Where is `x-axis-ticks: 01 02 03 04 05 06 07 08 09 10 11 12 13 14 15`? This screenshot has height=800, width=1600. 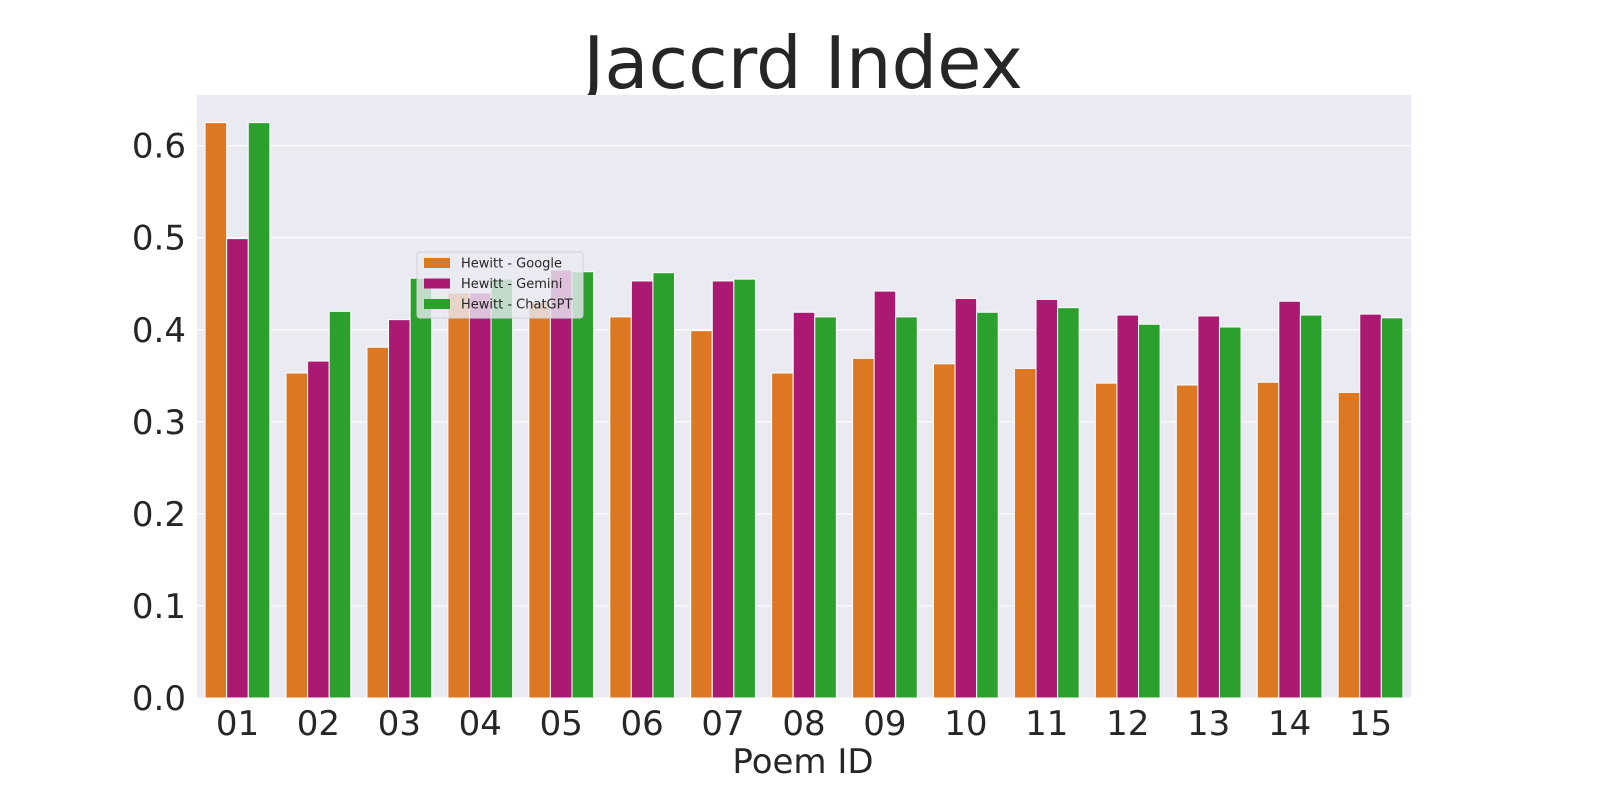
x-axis-ticks: 01 02 03 04 05 06 07 08 09 10 11 12 13 14 15 is located at coordinates (804, 724).